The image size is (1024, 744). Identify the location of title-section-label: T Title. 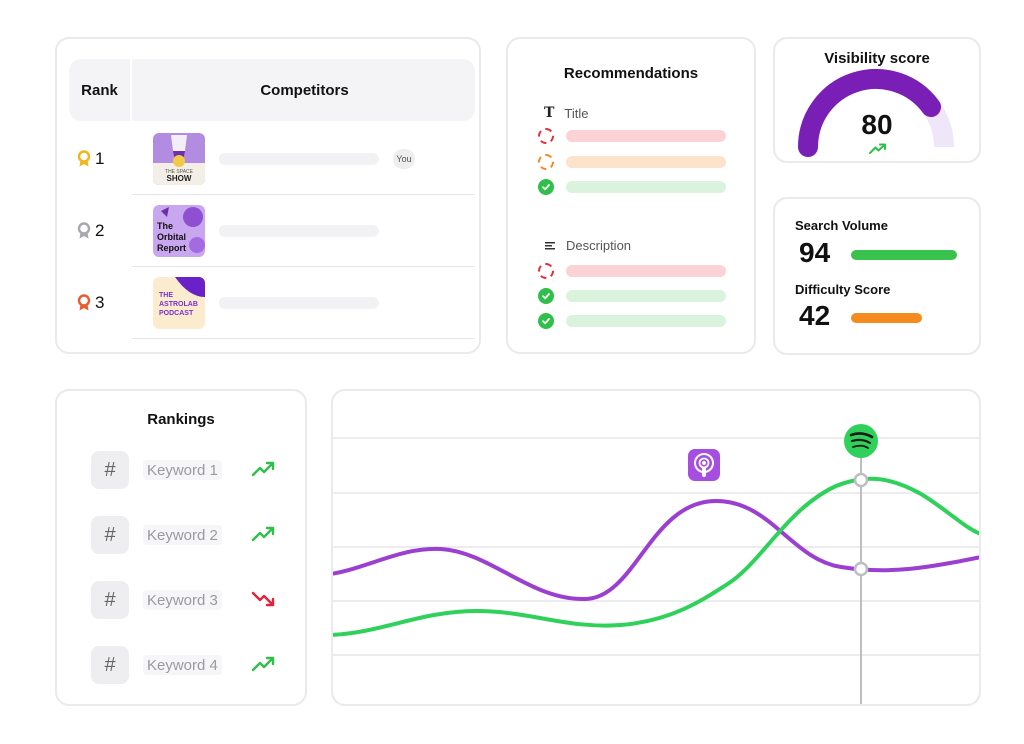
(566, 113).